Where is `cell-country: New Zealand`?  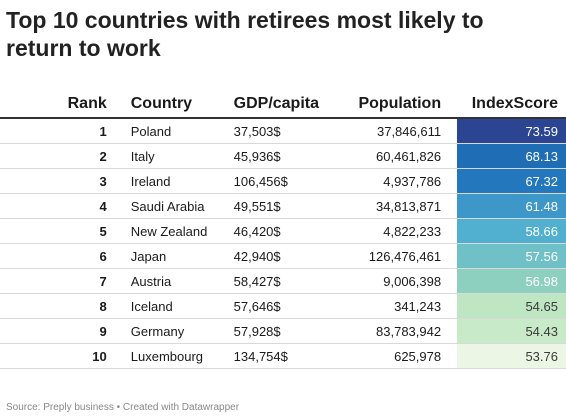 cell-country: New Zealand is located at coordinates (170, 231).